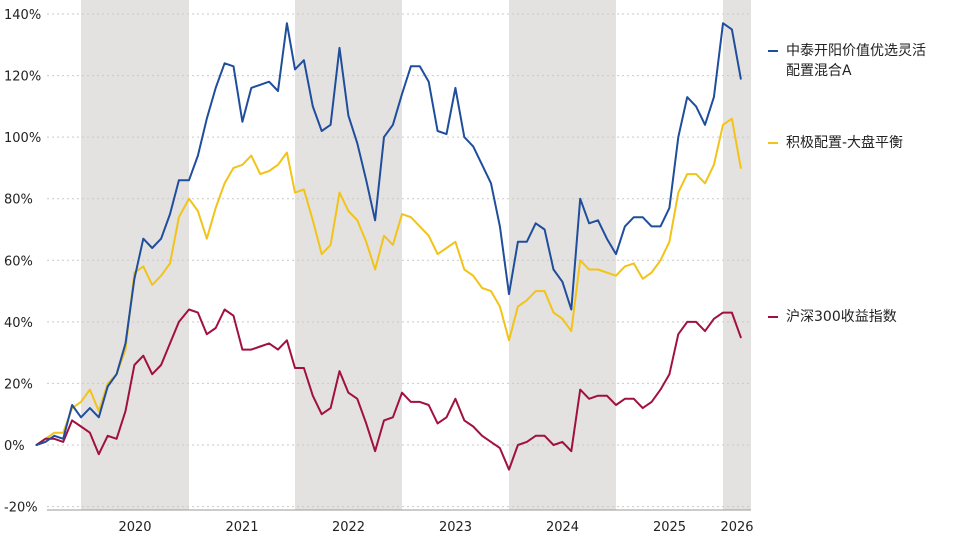 The height and width of the screenshot is (539, 958). I want to click on x-axis-tick-labels: 2020 2021 2022 2023 2024 2025 2026, so click(435, 527).